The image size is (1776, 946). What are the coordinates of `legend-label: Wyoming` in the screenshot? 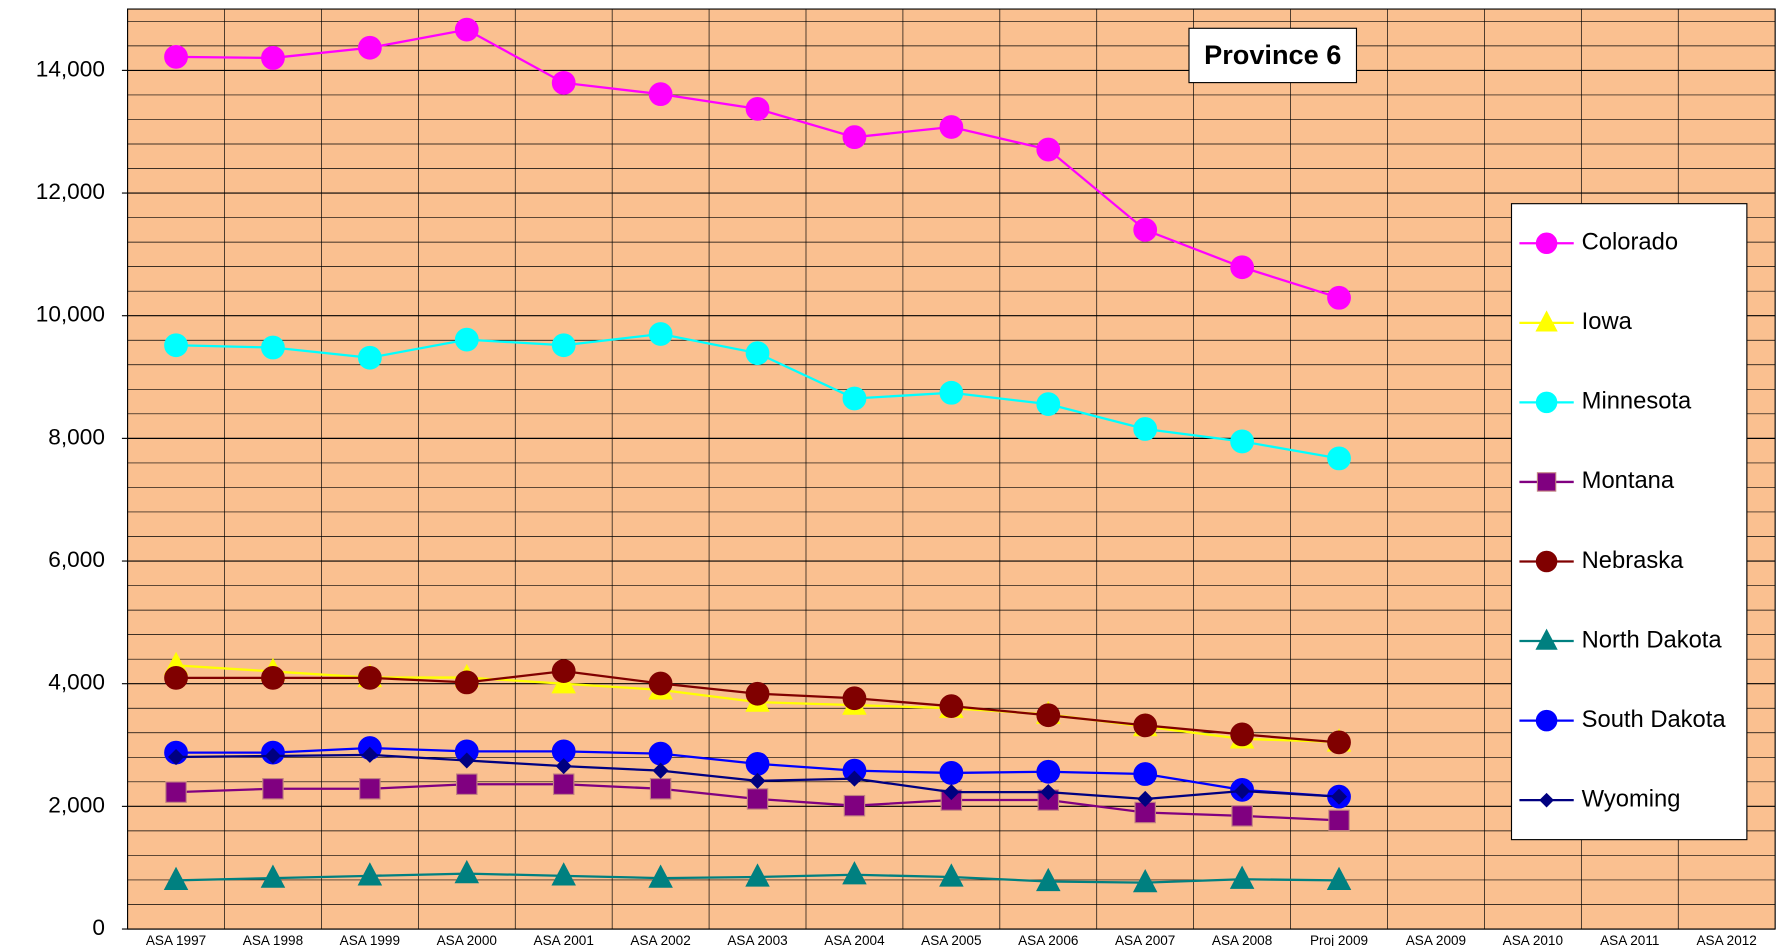 It's located at (1631, 798).